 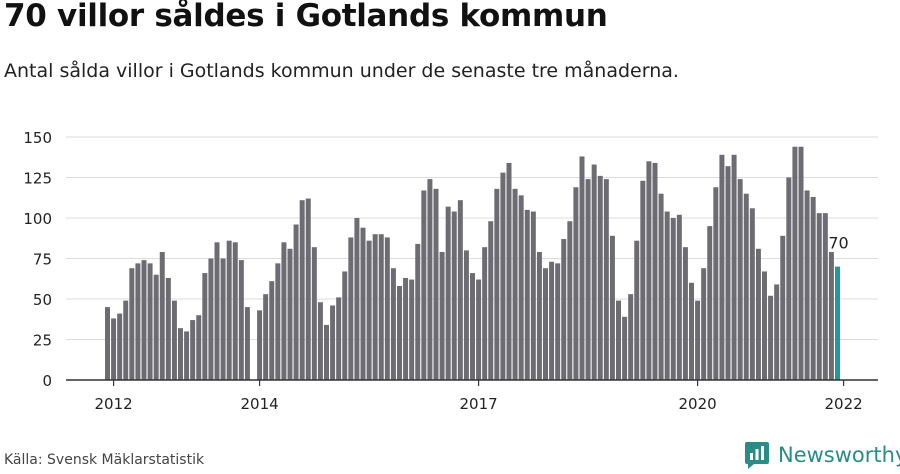 I want to click on y-axis-ticks: 0 25 50 75 100 125 150, so click(x=37, y=259).